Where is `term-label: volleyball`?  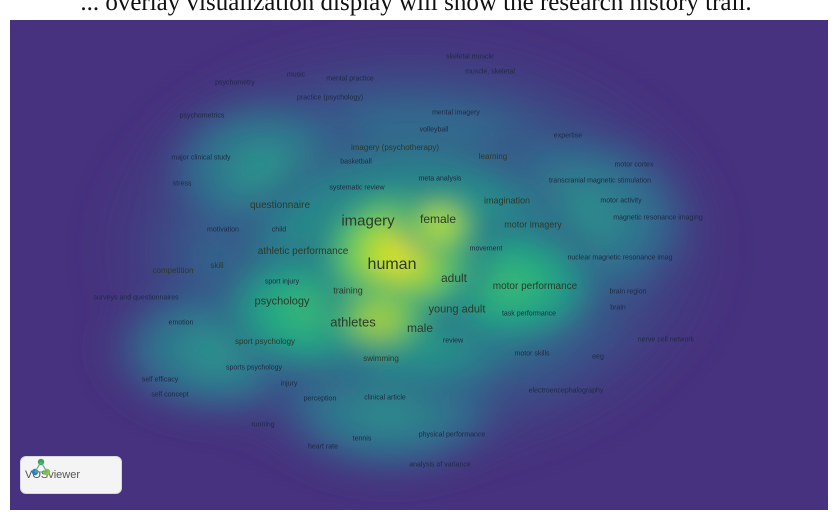
term-label: volleyball is located at coordinates (434, 130).